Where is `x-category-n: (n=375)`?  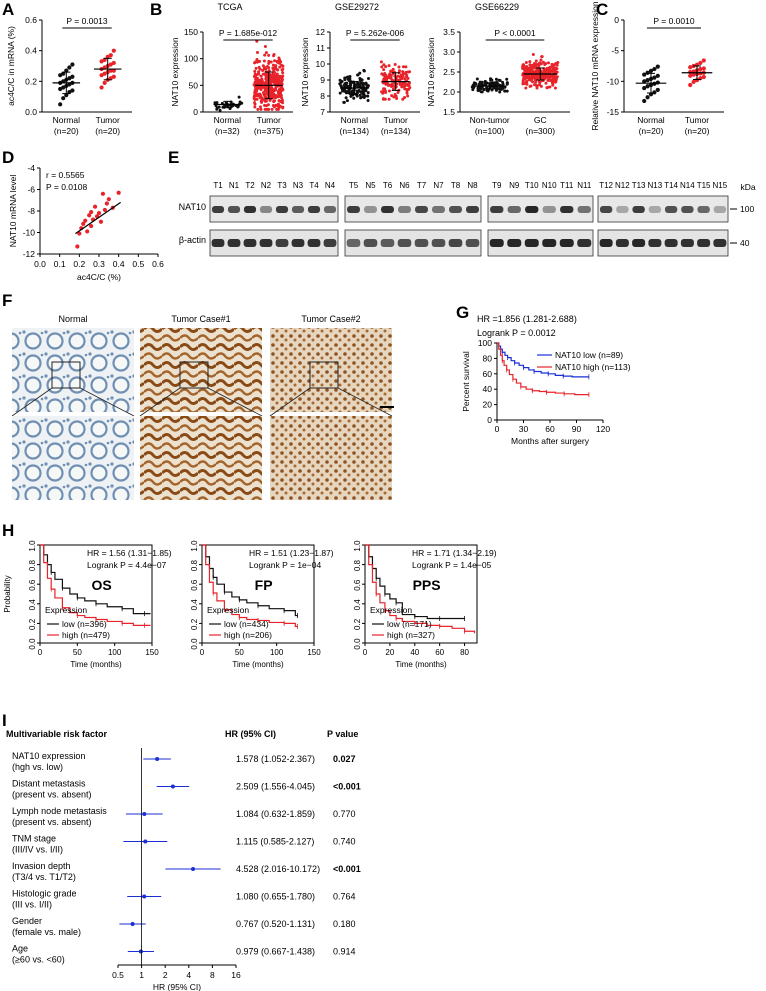
x-category-n: (n=375) is located at coordinates (269, 131).